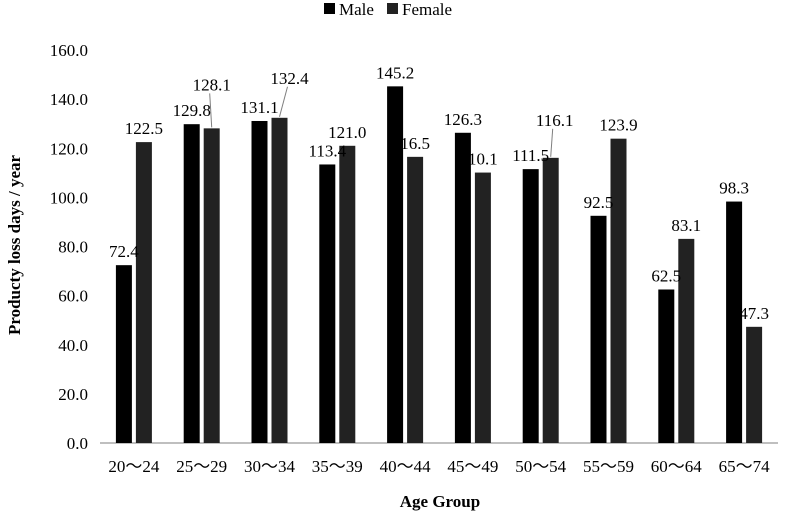 The image size is (800, 516). Describe the element at coordinates (405, 466) in the screenshot. I see `category-label: 40～44` at that location.